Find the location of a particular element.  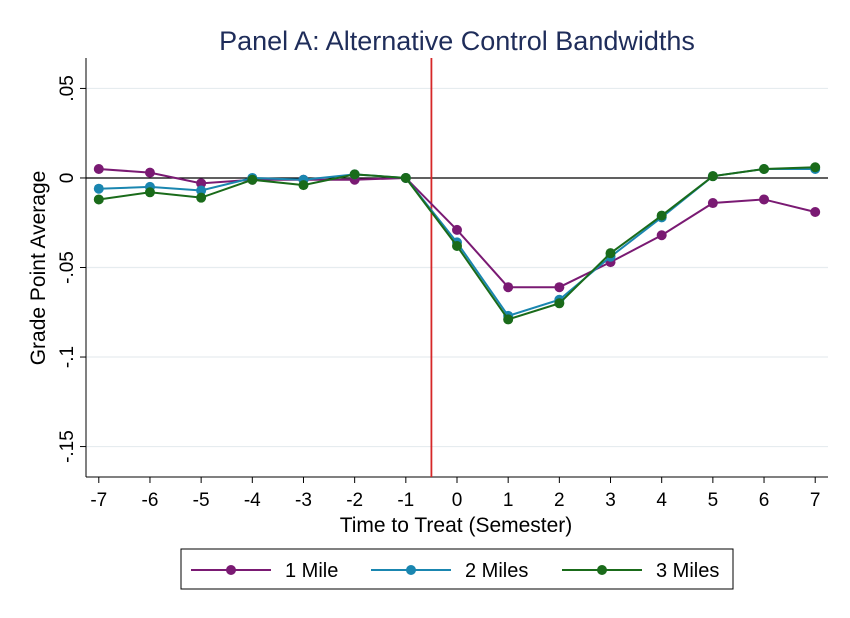

legend-label: 1 Mile is located at coordinates (311, 571).